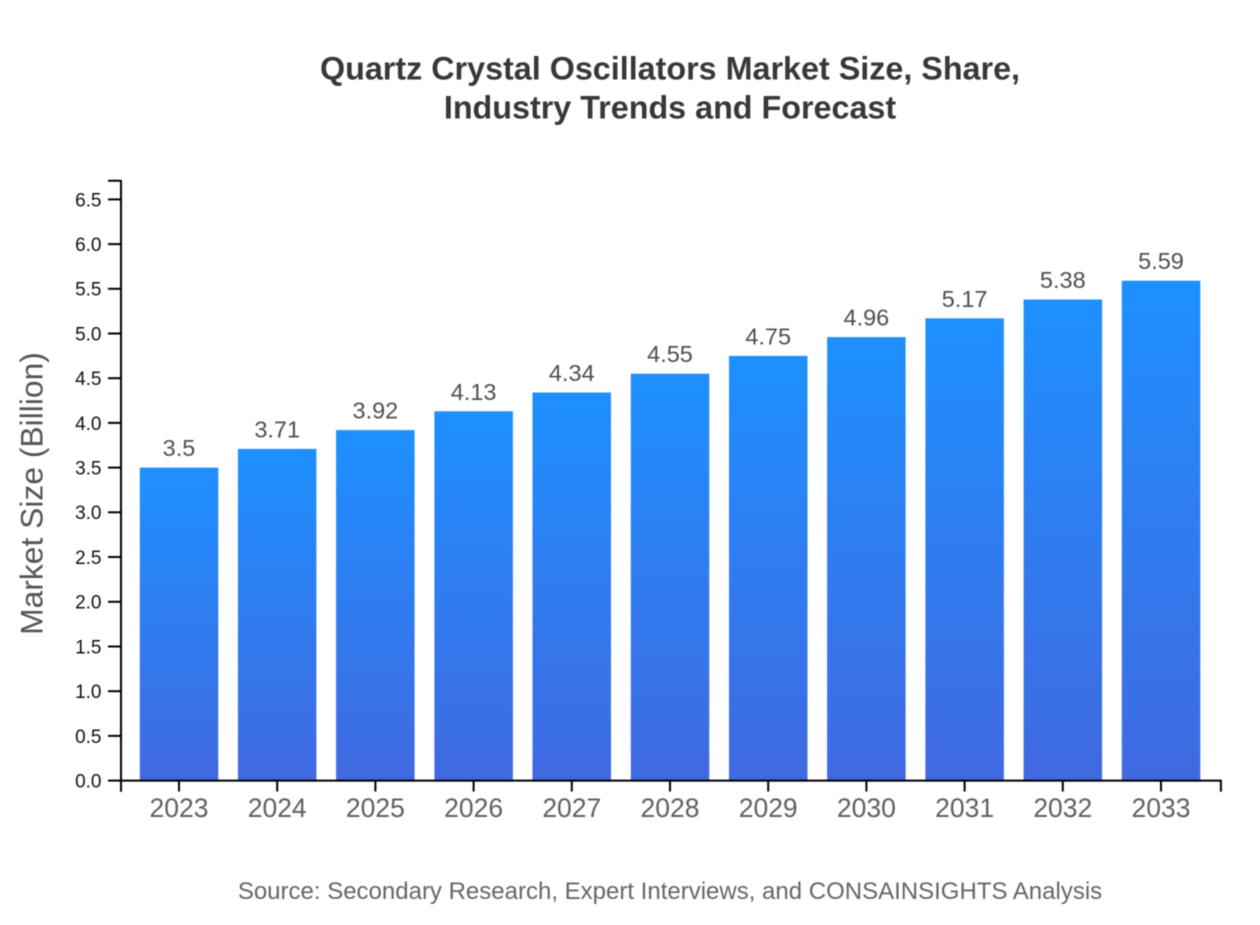 Image resolution: width=1260 pixels, height=925 pixels. I want to click on svg-text: 5.5, so click(88, 290).